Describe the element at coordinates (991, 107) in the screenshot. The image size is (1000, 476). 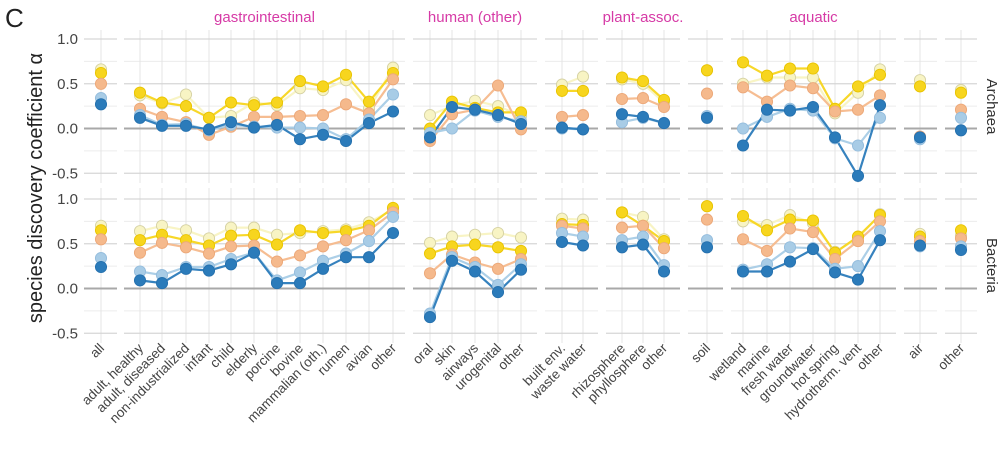
I see `facet-strip-label: Archaea` at that location.